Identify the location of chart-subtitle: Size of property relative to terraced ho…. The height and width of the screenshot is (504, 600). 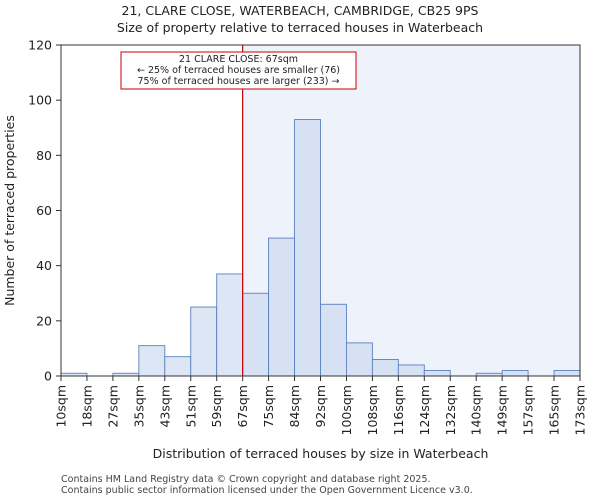
(300, 27).